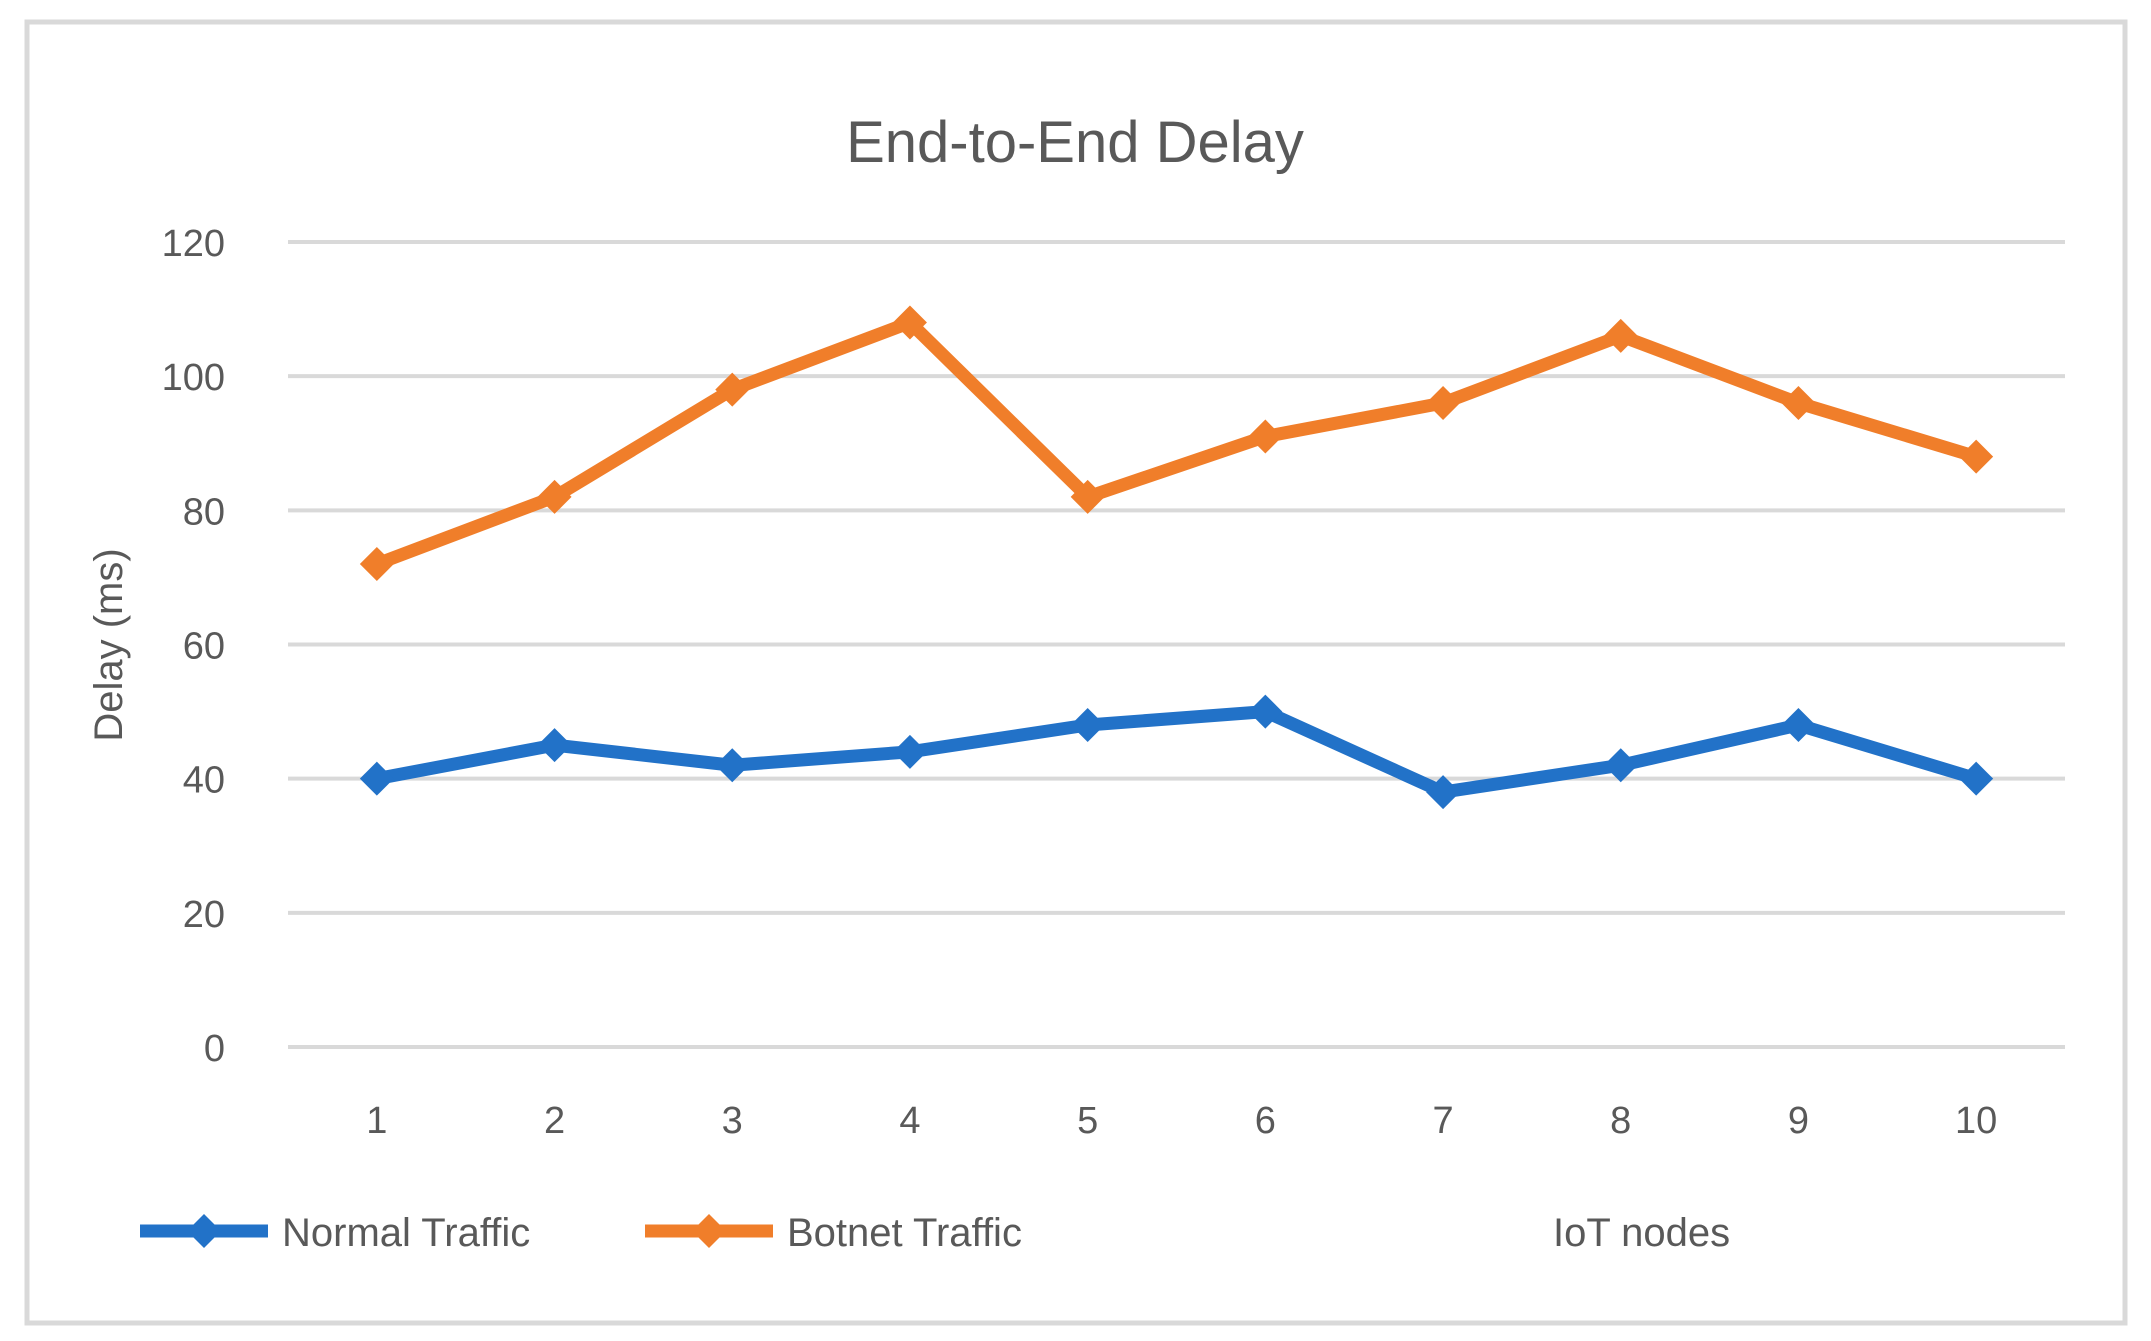 This screenshot has height=1341, width=2151. What do you see at coordinates (193, 244) in the screenshot?
I see `y-tick-label: 120` at bounding box center [193, 244].